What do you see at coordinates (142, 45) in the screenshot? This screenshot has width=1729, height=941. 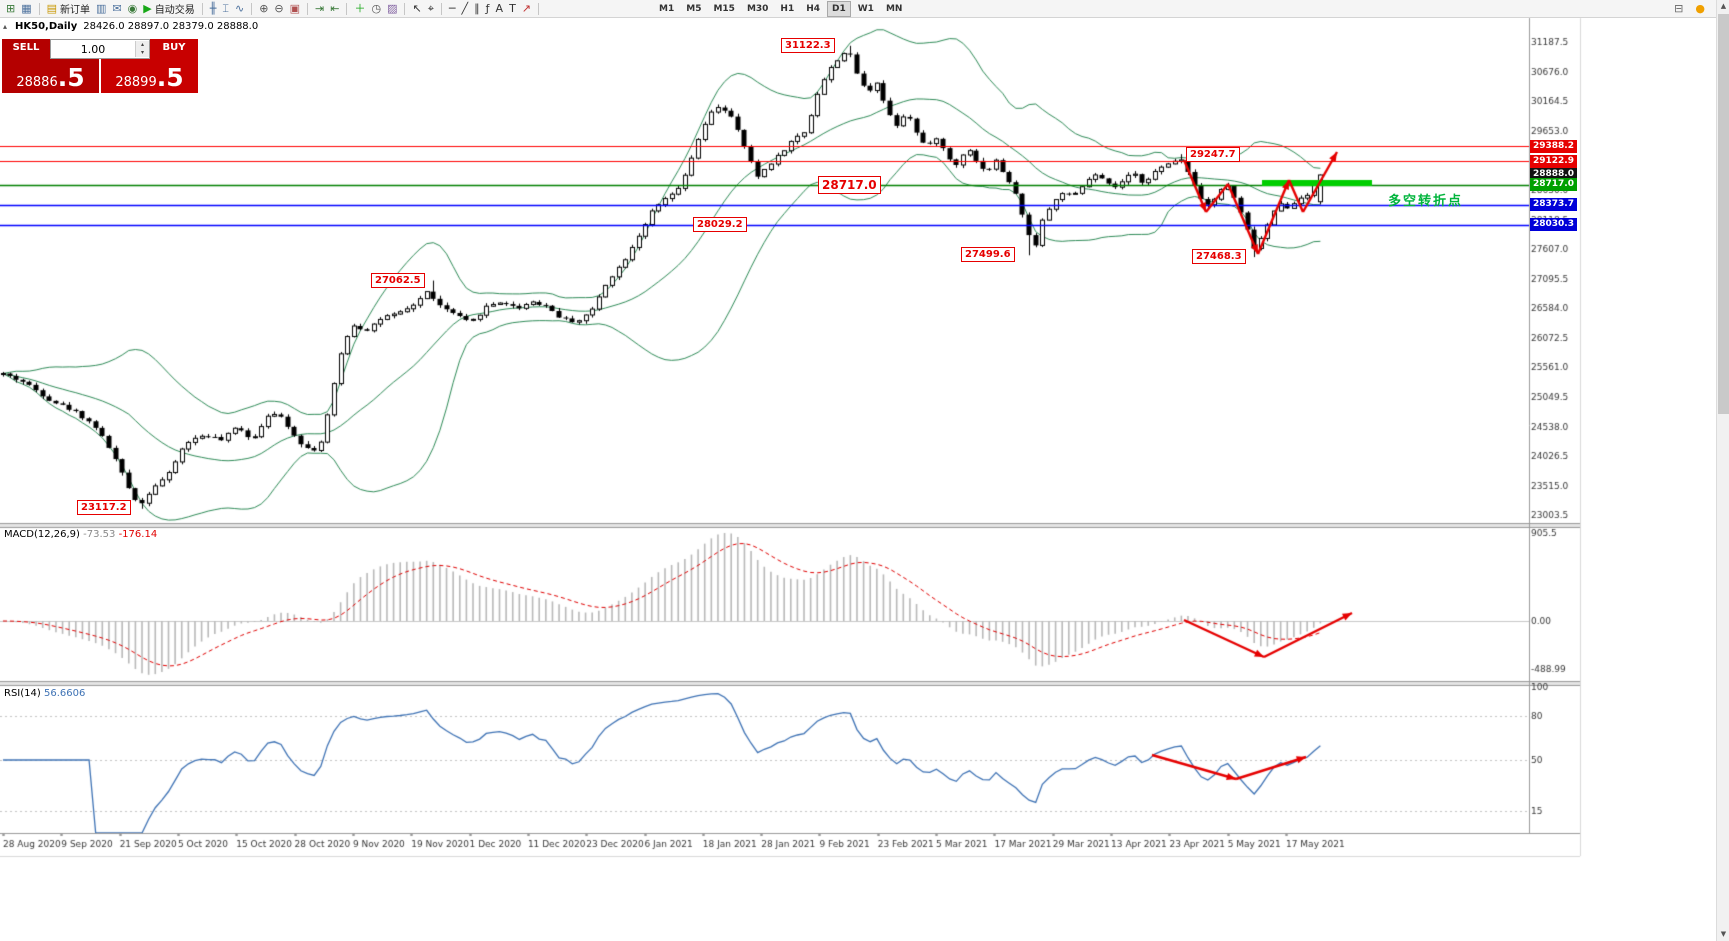 I see `volume-up-button: ▴` at bounding box center [142, 45].